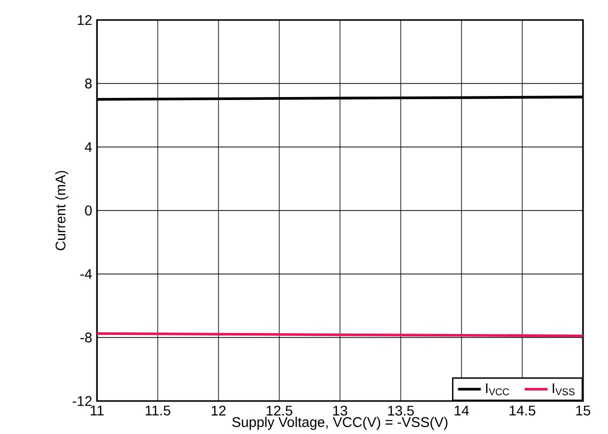 Image resolution: width=608 pixels, height=434 pixels. What do you see at coordinates (97, 411) in the screenshot?
I see `x-tick-label: 11` at bounding box center [97, 411].